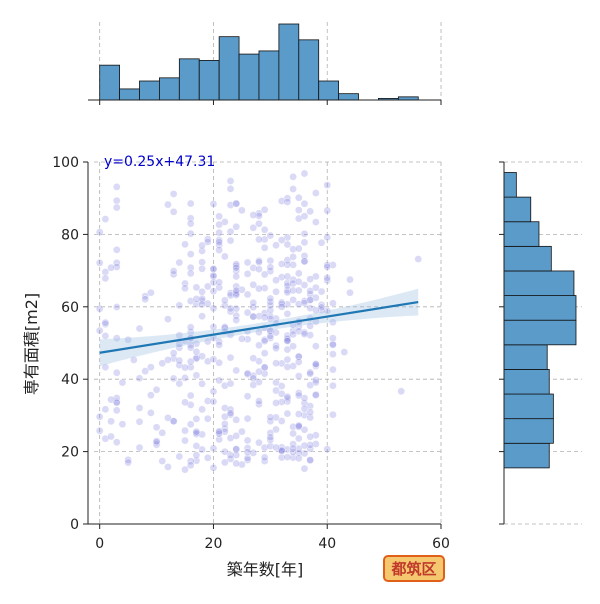 The image size is (600, 604). What do you see at coordinates (65, 163) in the screenshot?
I see `y-tick-label: 100` at bounding box center [65, 163].